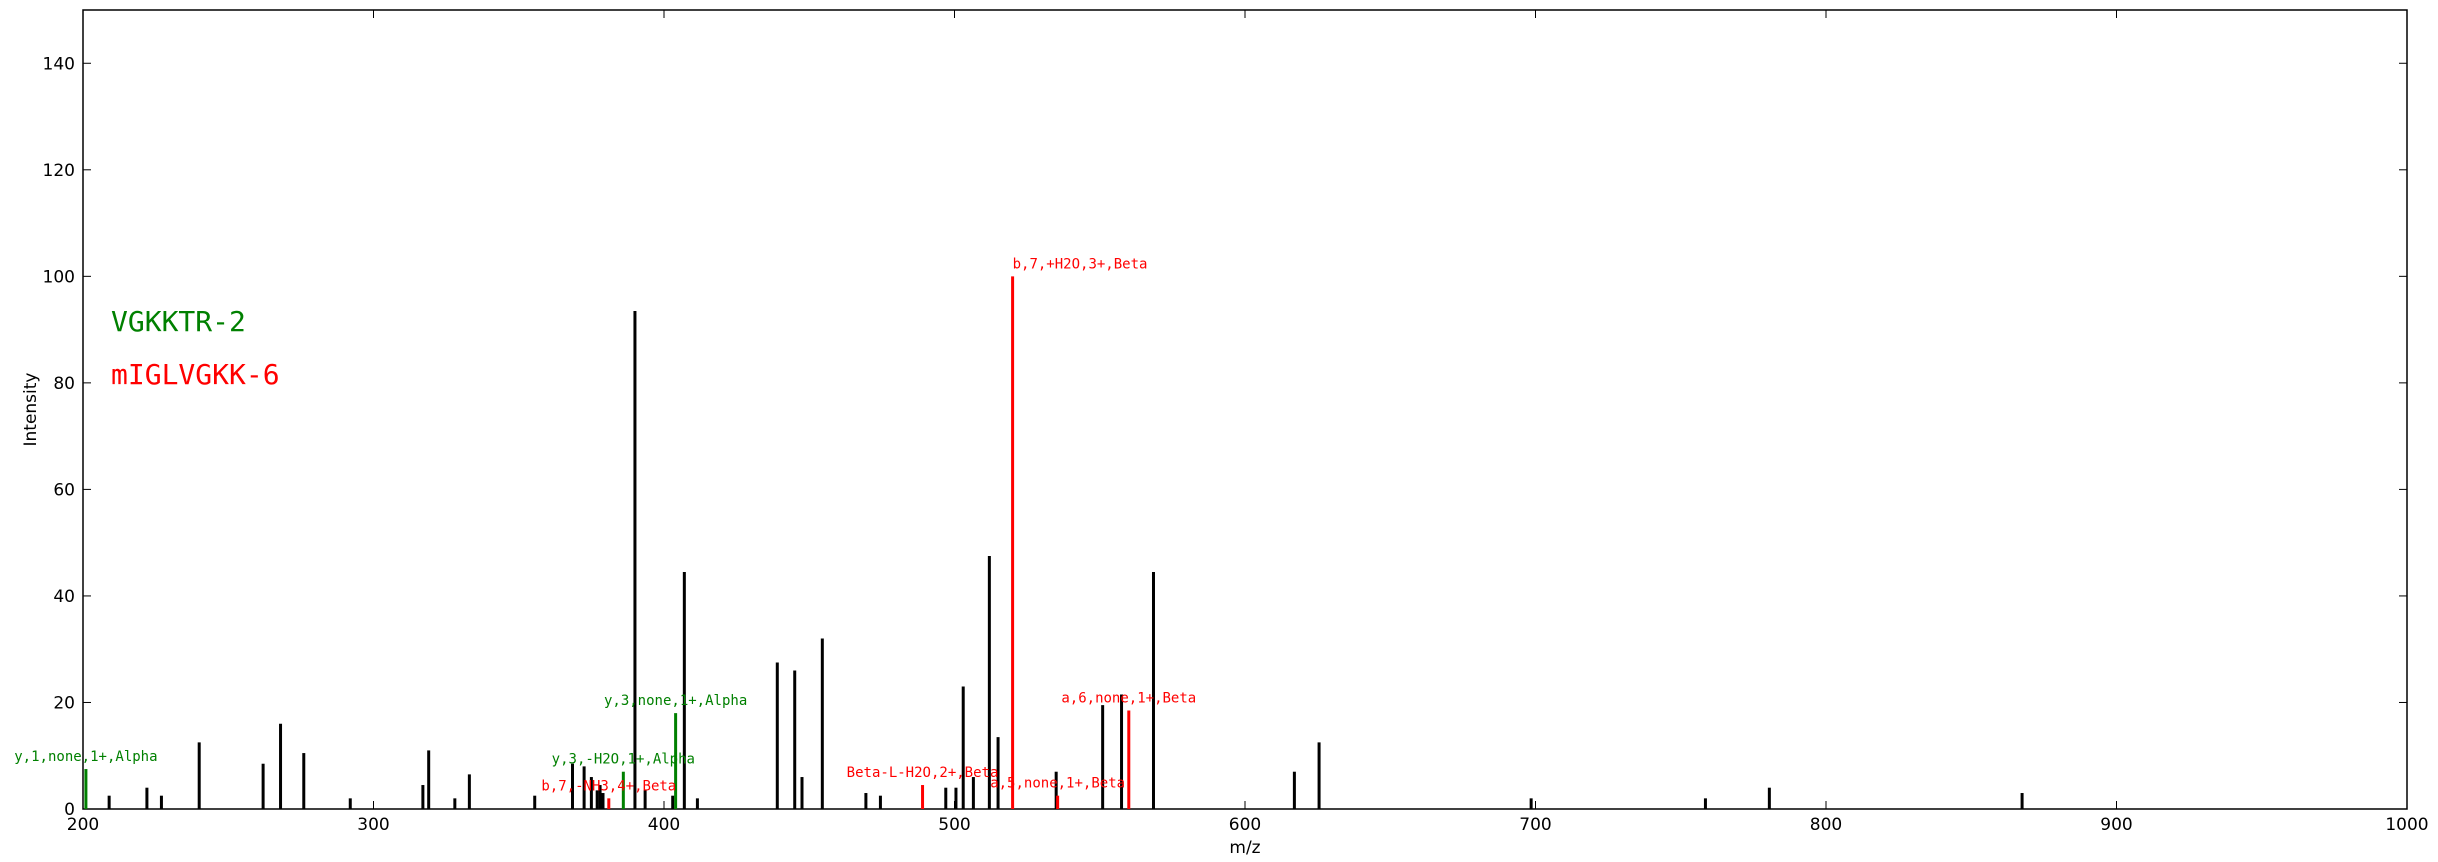  I want to click on x-tick-label: 400, so click(664, 825).